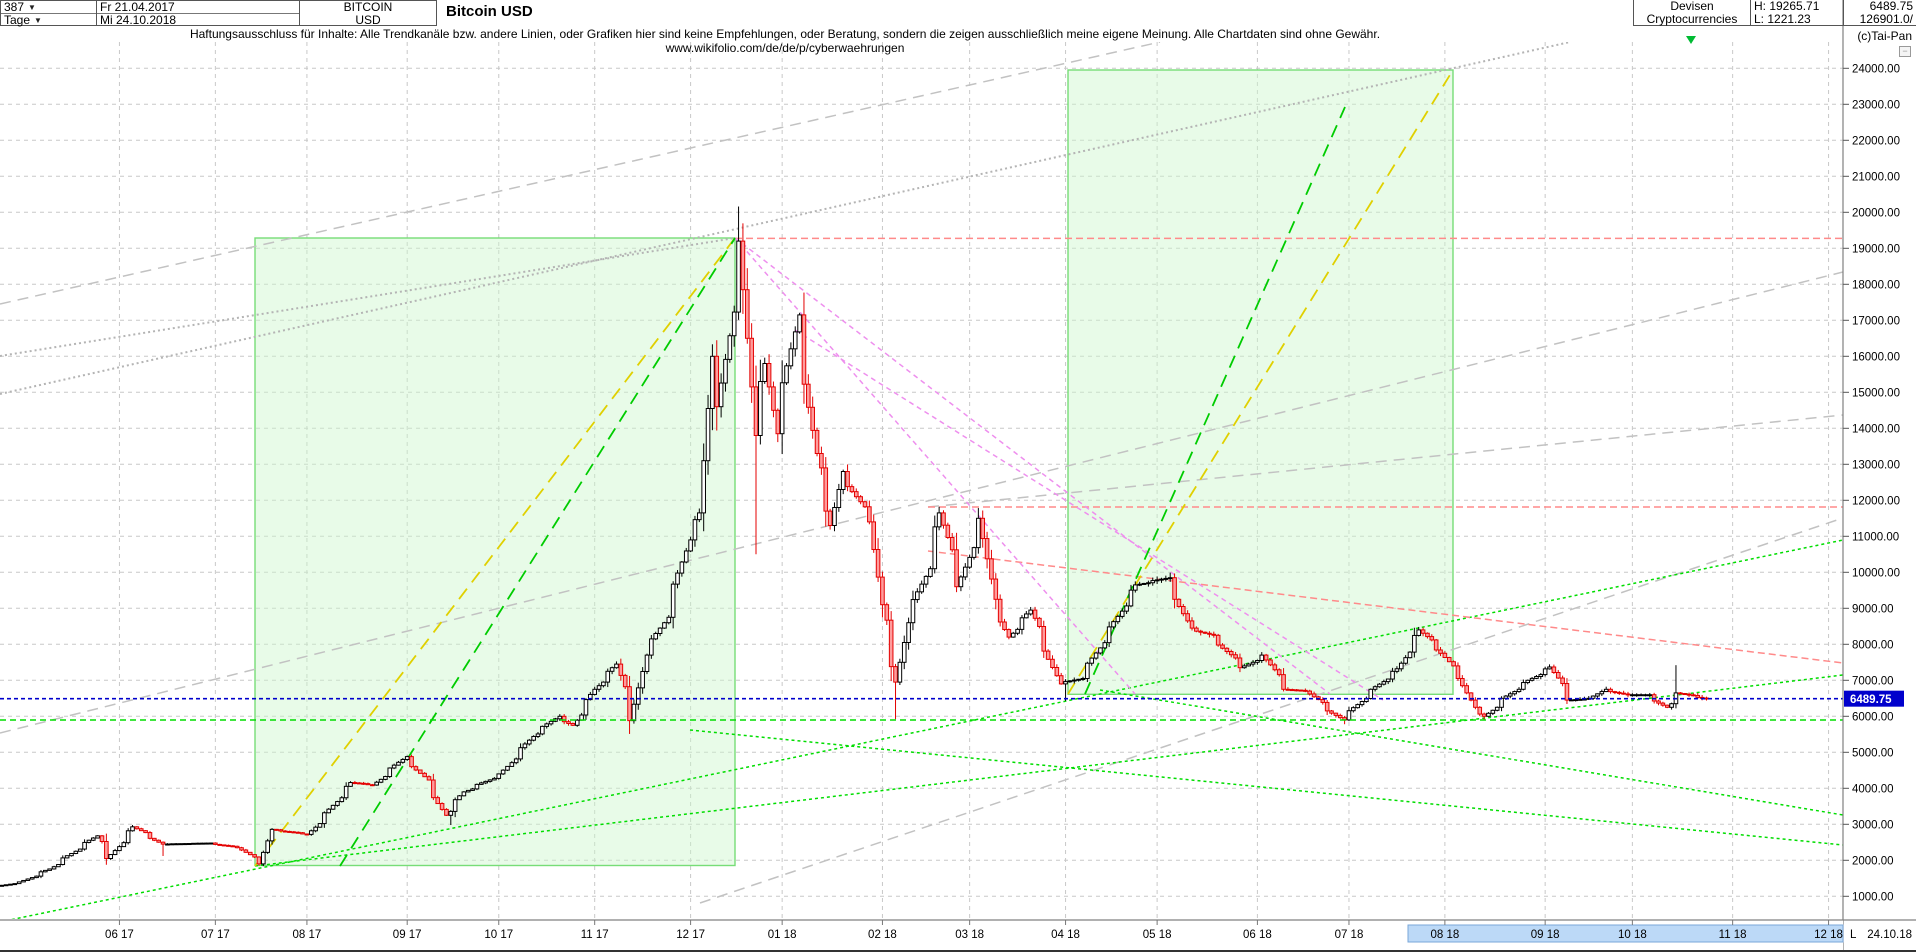 This screenshot has width=1916, height=952. I want to click on gray-feb-resistance, so click(1385, 461).